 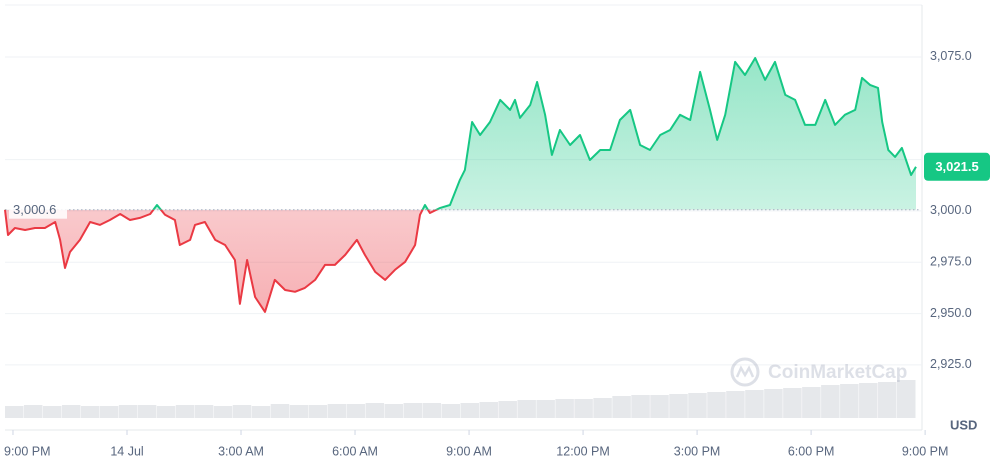 I want to click on unit-label: USD, so click(x=963, y=424).